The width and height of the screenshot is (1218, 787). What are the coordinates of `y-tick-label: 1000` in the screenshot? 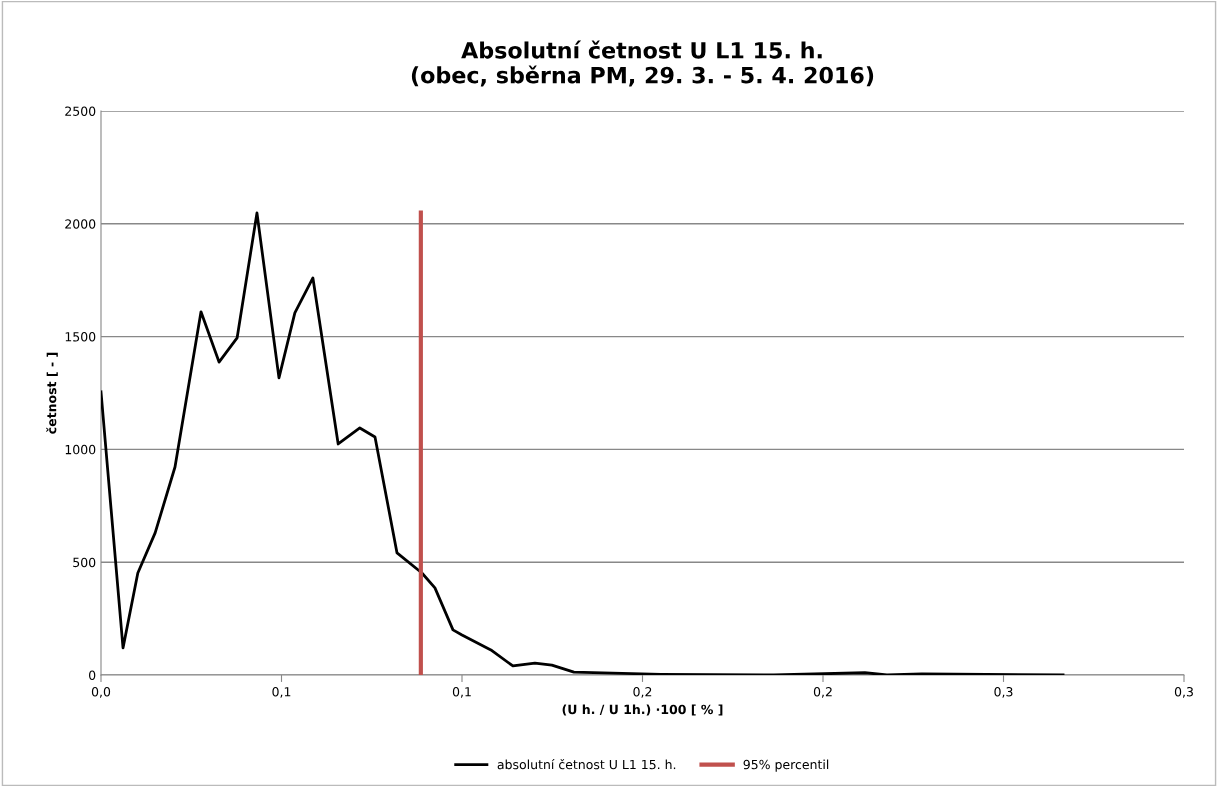 It's located at (80, 449).